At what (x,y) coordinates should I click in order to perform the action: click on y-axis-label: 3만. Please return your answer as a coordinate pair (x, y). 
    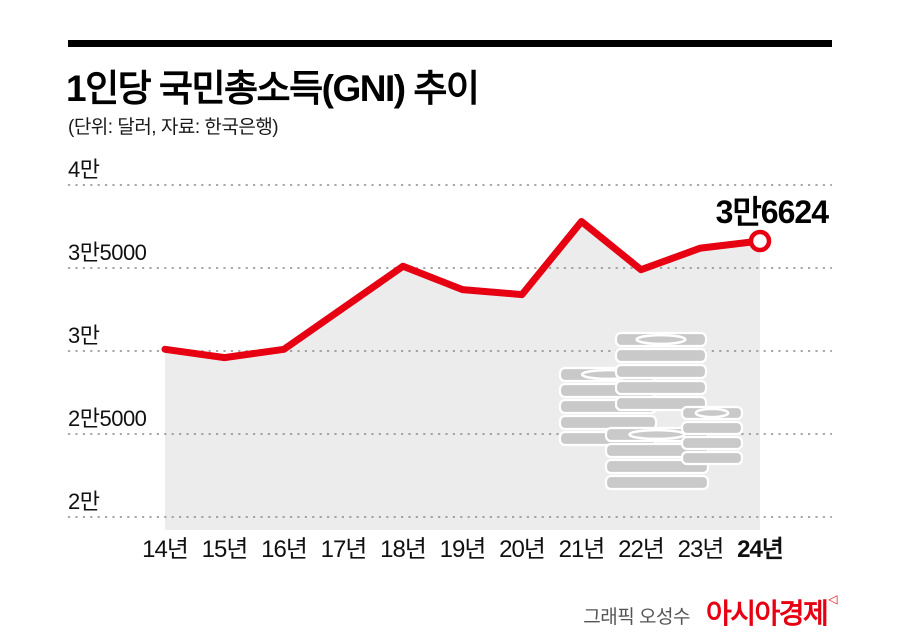
    Looking at the image, I should click on (84, 335).